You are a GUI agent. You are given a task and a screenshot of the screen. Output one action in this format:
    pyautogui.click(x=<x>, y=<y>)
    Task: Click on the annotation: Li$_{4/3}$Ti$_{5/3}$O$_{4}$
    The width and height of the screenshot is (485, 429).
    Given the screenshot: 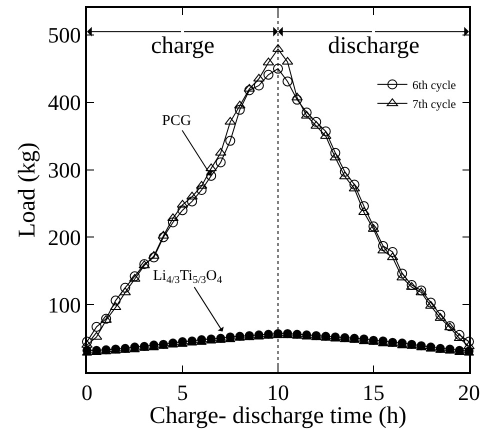 What is the action you would take?
    pyautogui.click(x=188, y=277)
    